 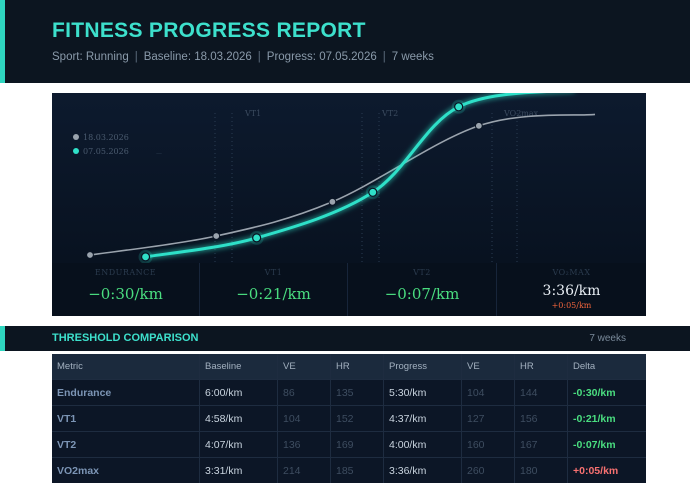 What do you see at coordinates (76, 151) in the screenshot?
I see `legend-progress-swatch` at bounding box center [76, 151].